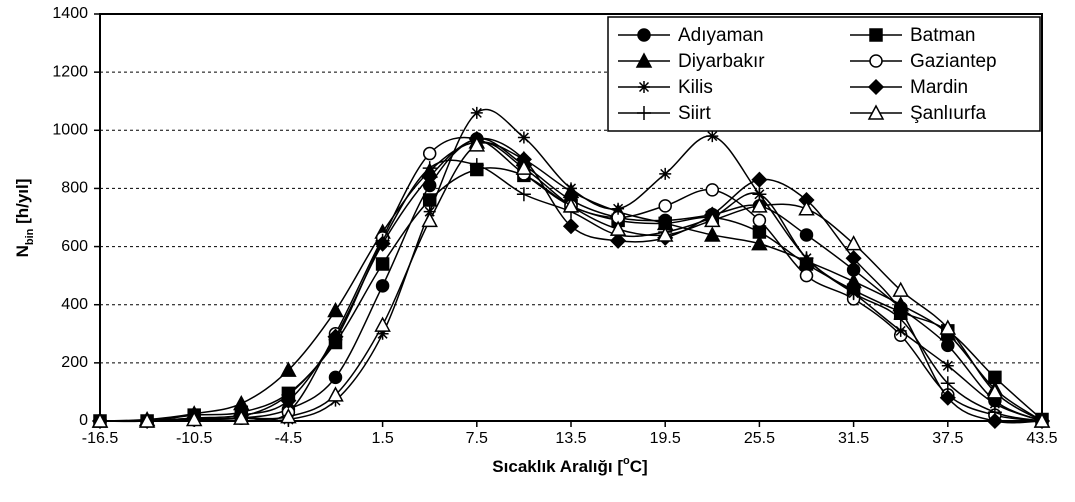 This screenshot has height=502, width=1075. I want to click on y-label-part: [h/yıl], so click(22, 204).